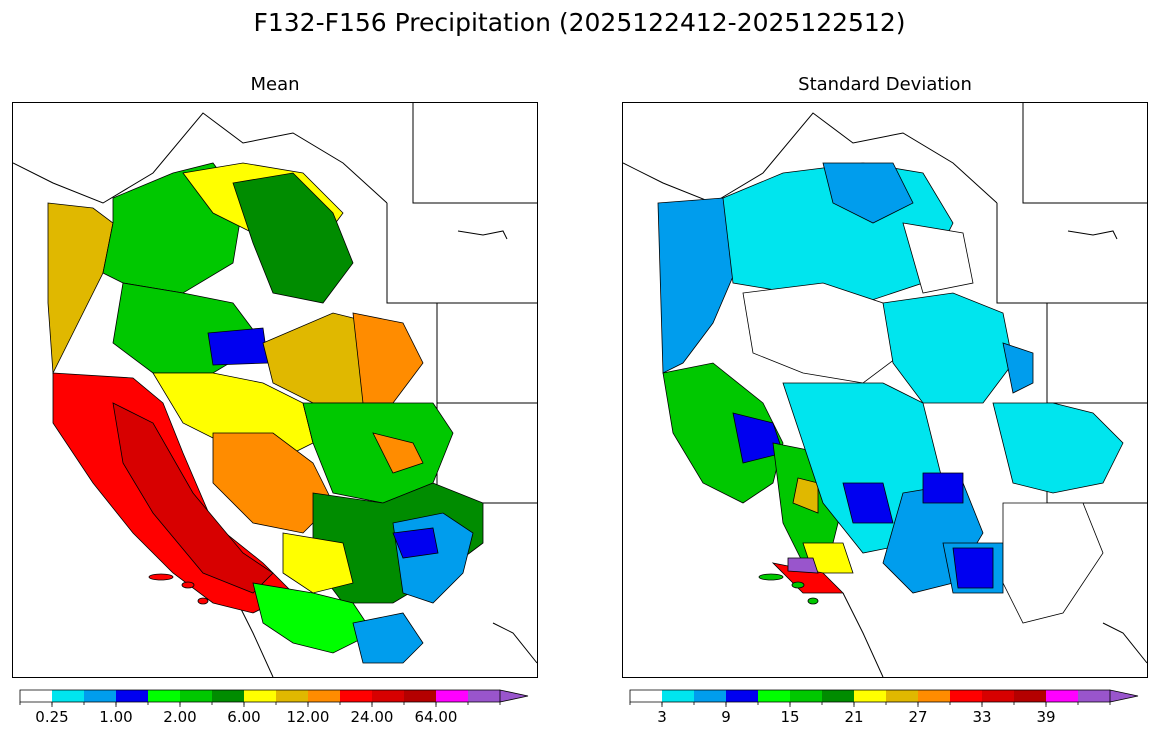 The image size is (1159, 741). Describe the element at coordinates (308, 717) in the screenshot. I see `mean-colorbar-tick-label: 12.00` at that location.